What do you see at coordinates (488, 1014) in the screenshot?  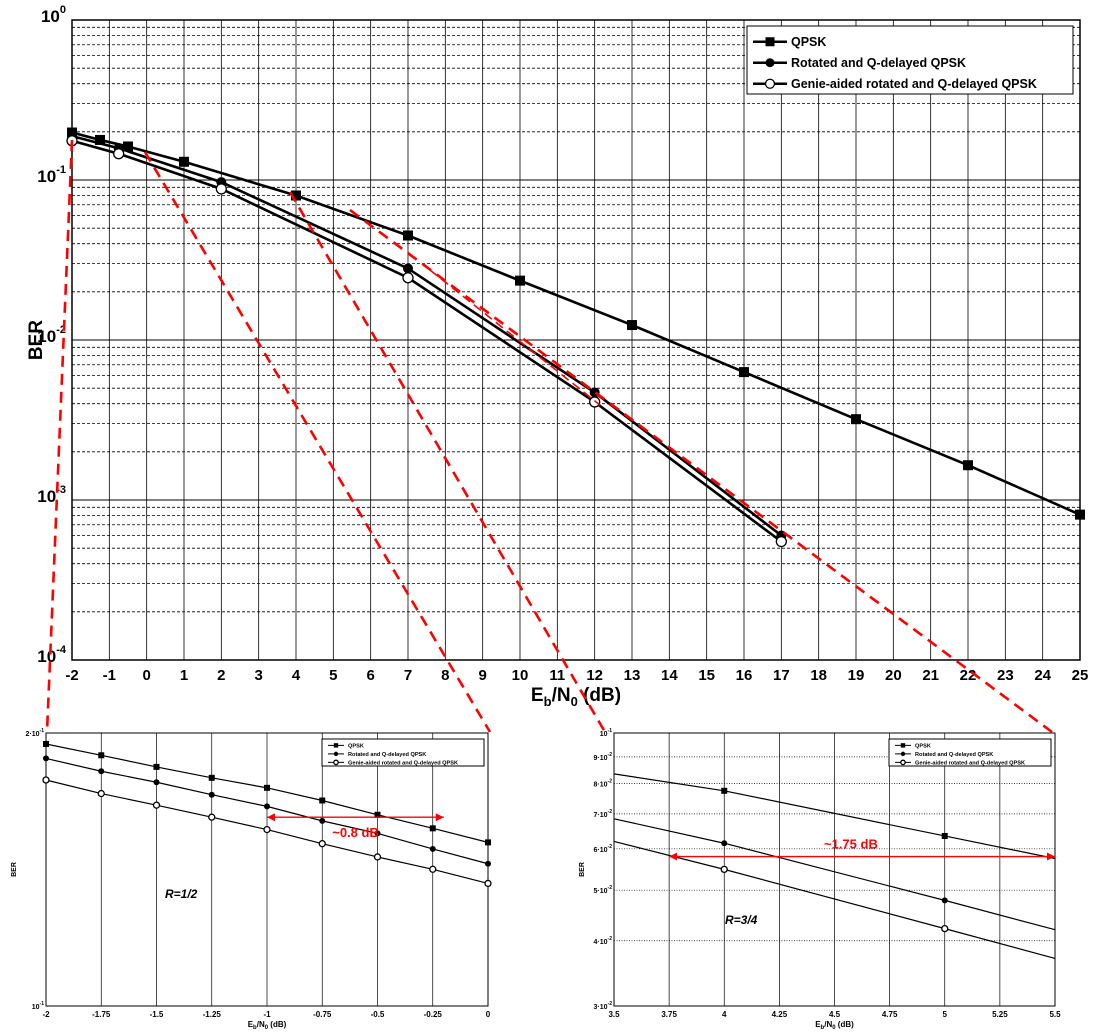 I see `x-tick-label: 0` at bounding box center [488, 1014].